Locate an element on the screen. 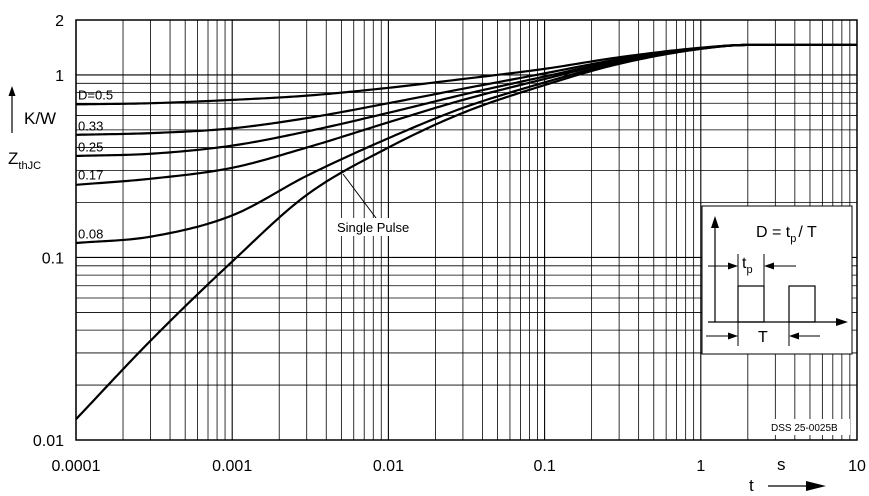 This screenshot has height=496, width=869. y-tick-label: 0.1 is located at coordinates (53, 258).